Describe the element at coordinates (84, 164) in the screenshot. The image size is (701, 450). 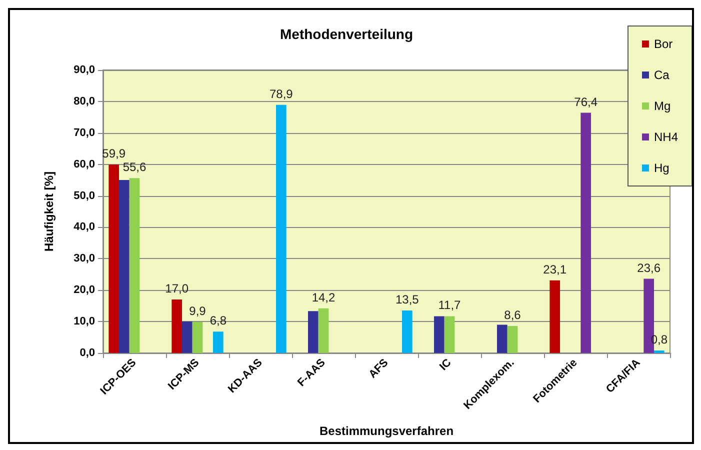
I see `y-tick-label: 60,0` at that location.